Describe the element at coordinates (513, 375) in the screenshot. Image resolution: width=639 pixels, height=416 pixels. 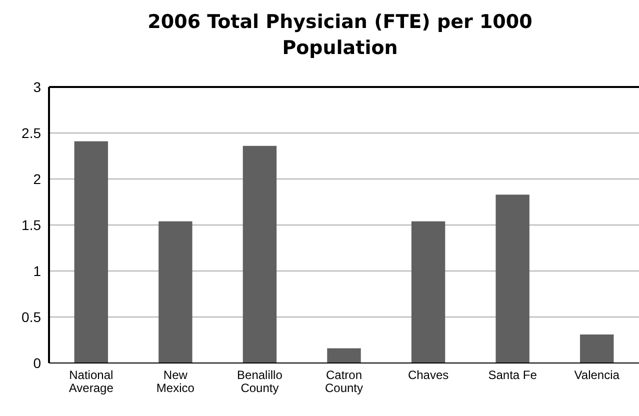
I see `x-tick-label: Santa Fe` at that location.